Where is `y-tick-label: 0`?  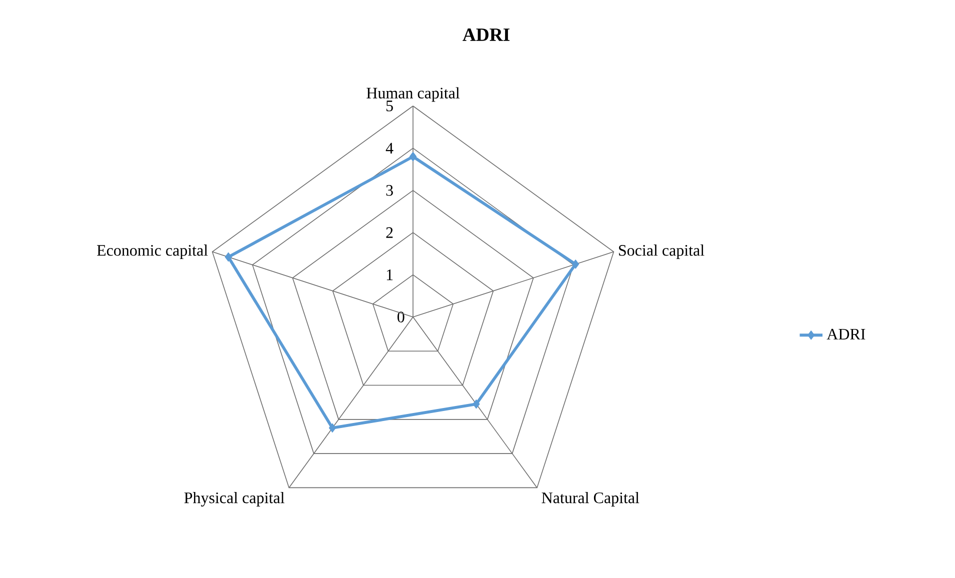
y-tick-label: 0 is located at coordinates (401, 317).